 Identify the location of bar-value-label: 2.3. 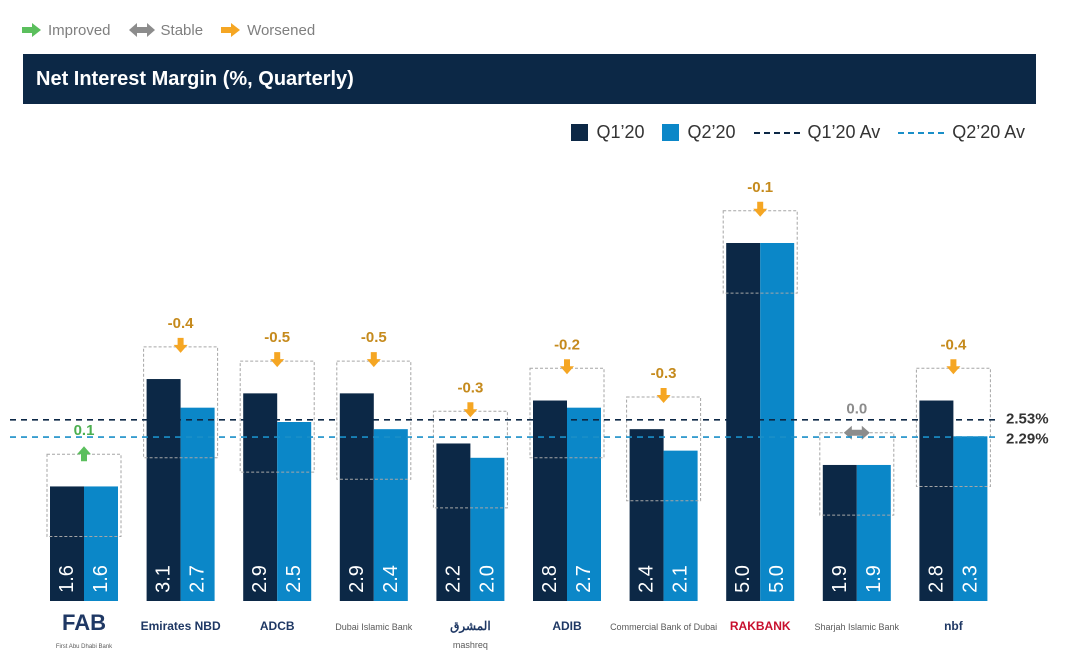
(970, 579).